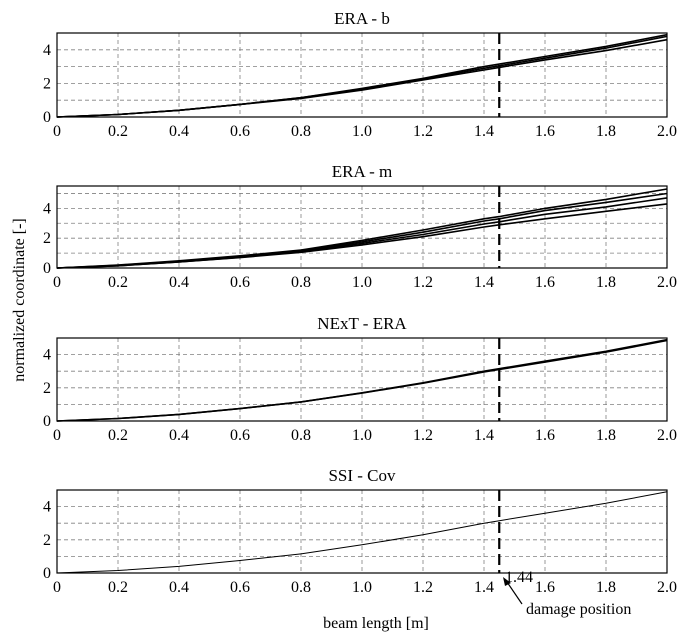 The image size is (681, 636). Describe the element at coordinates (362, 171) in the screenshot. I see `subplot-title: ERA - m` at that location.